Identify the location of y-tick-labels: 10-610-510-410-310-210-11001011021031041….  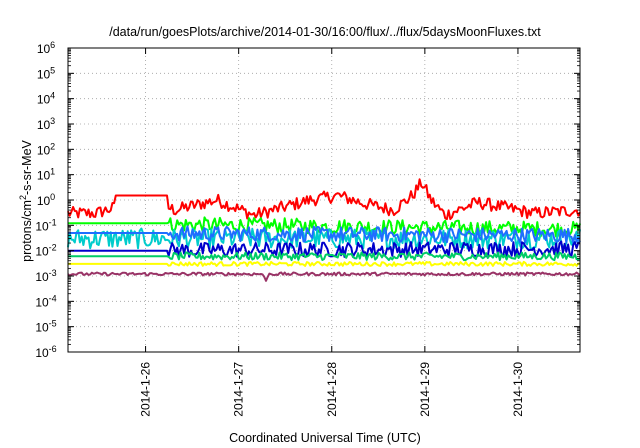
(45, 200).